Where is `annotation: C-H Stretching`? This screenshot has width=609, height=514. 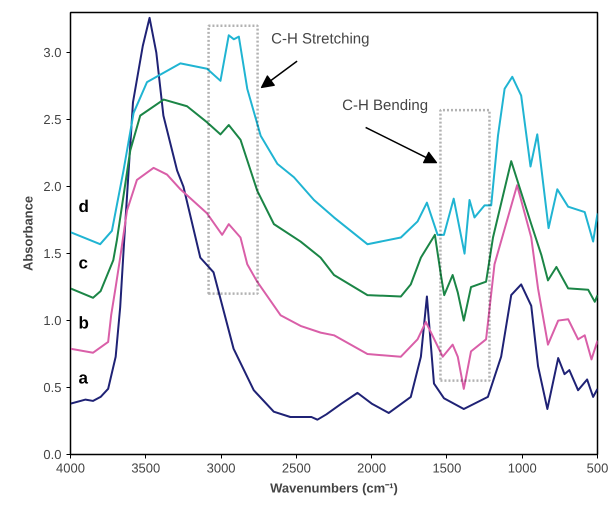
annotation: C-H Stretching is located at coordinates (320, 39).